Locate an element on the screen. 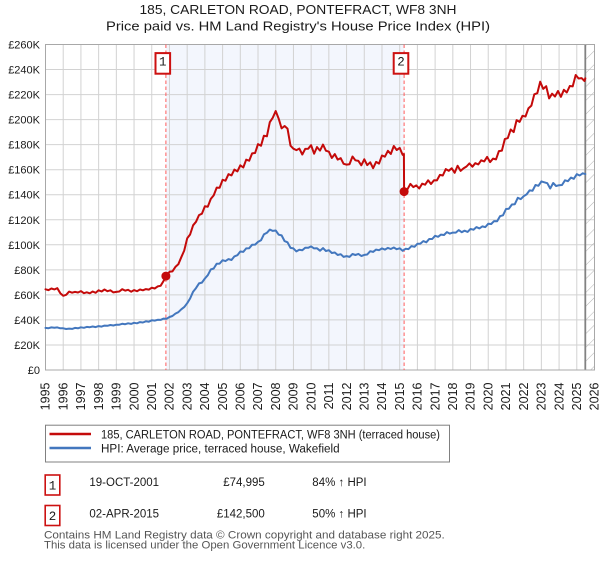 Image resolution: width=600 pixels, height=565 pixels. svg-text: 2024 is located at coordinates (559, 396).